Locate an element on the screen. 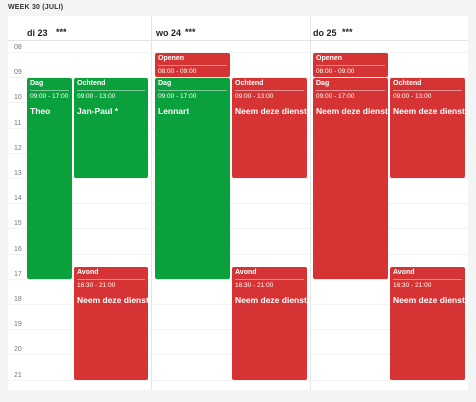 This screenshot has width=476, height=402. hour-label: 19 is located at coordinates (18, 325).